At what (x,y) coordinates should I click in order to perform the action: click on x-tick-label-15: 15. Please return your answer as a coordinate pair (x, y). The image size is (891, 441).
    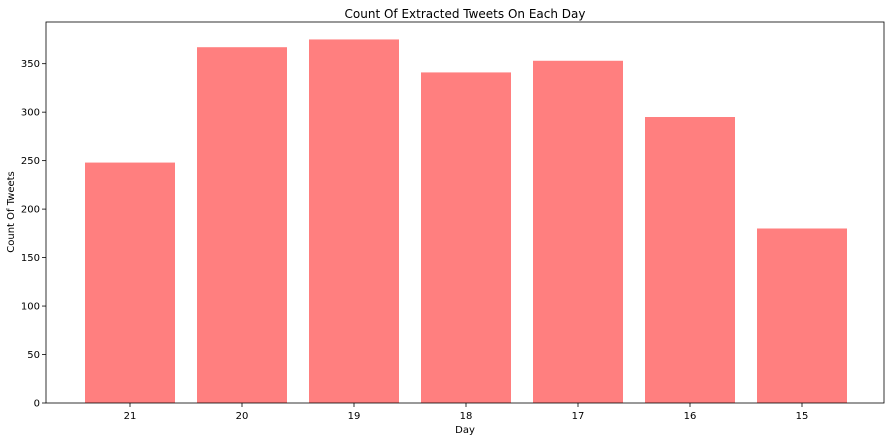
    Looking at the image, I should click on (802, 416).